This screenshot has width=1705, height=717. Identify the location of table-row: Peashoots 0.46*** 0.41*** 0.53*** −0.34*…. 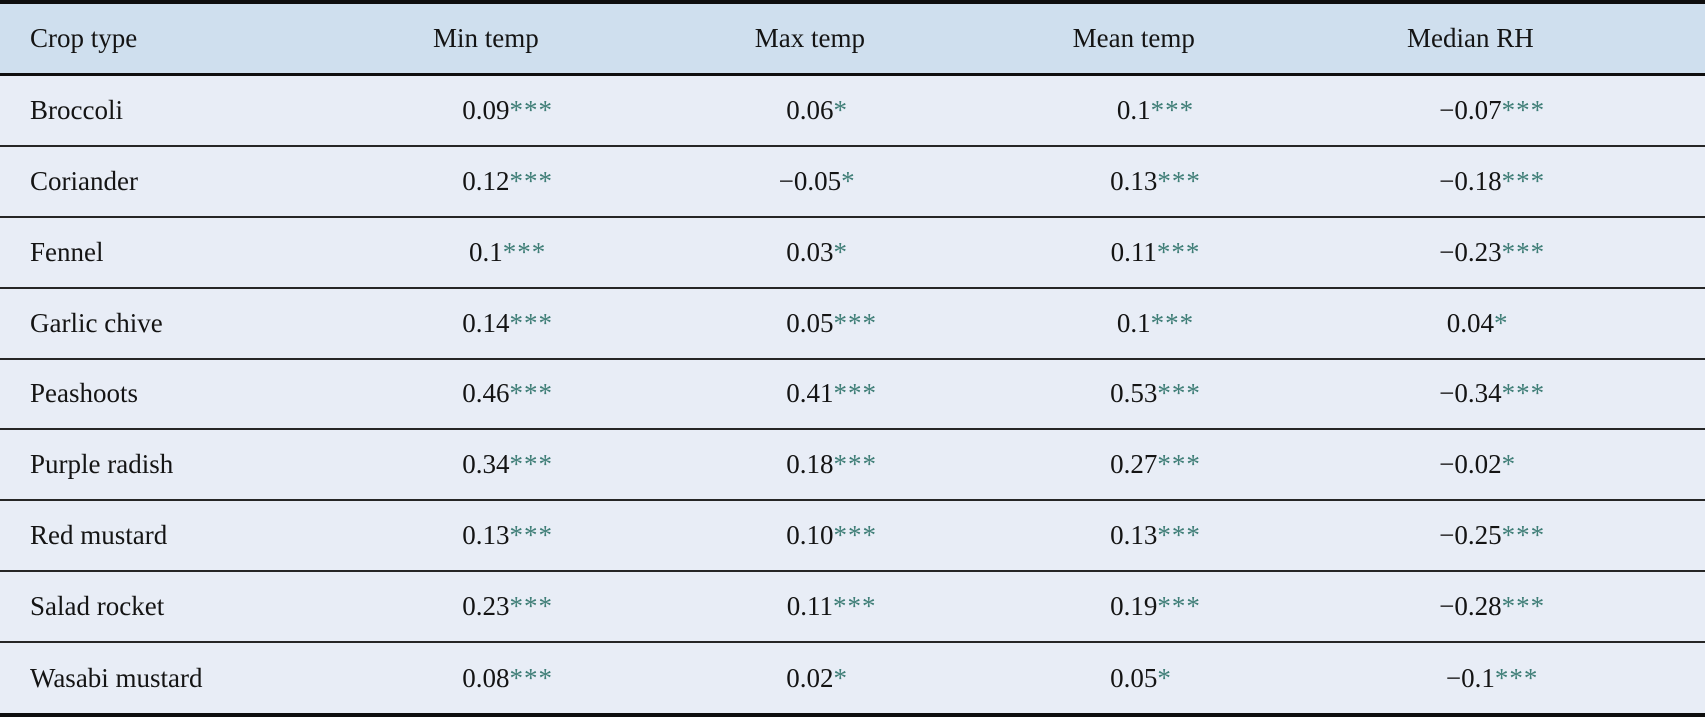
(852, 394).